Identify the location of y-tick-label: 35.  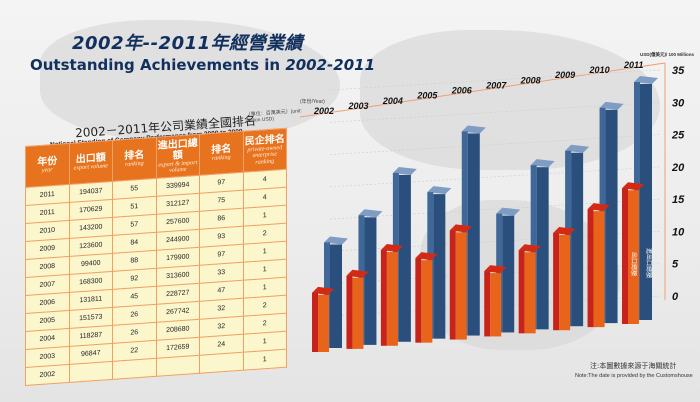
(678, 71).